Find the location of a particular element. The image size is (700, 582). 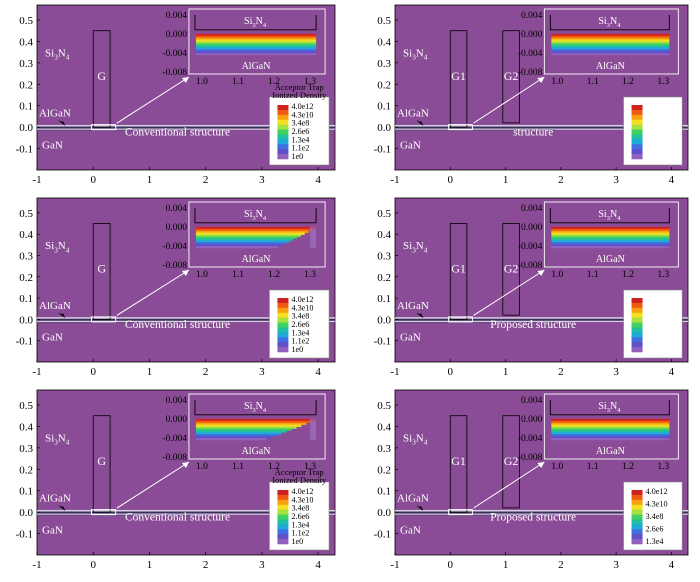

algan-band-top is located at coordinates (541, 125).